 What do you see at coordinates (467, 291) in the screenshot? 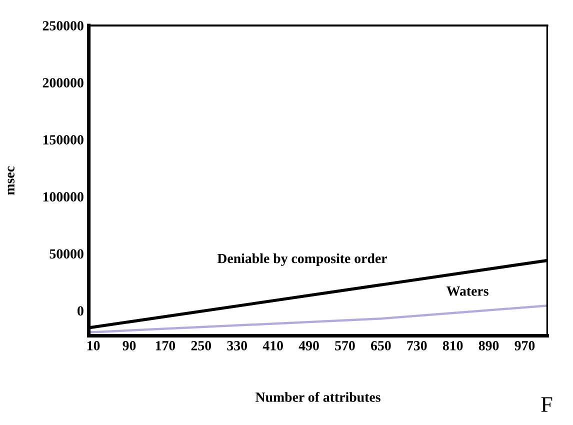
I see `series-label: Waters` at bounding box center [467, 291].